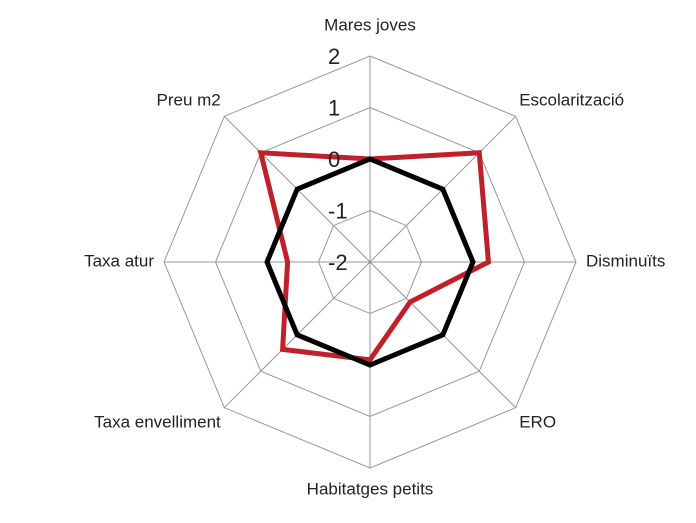 Image resolution: width=696 pixels, height=523 pixels. I want to click on category-label: ERO, so click(537, 422).